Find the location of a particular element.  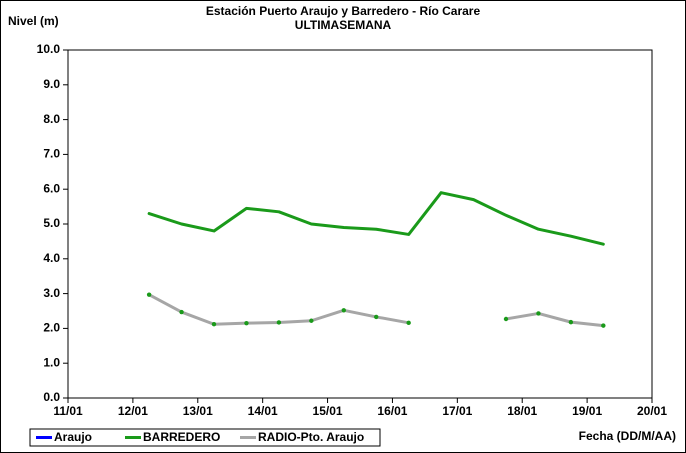

x-tick-label: 19/01 is located at coordinates (587, 411).